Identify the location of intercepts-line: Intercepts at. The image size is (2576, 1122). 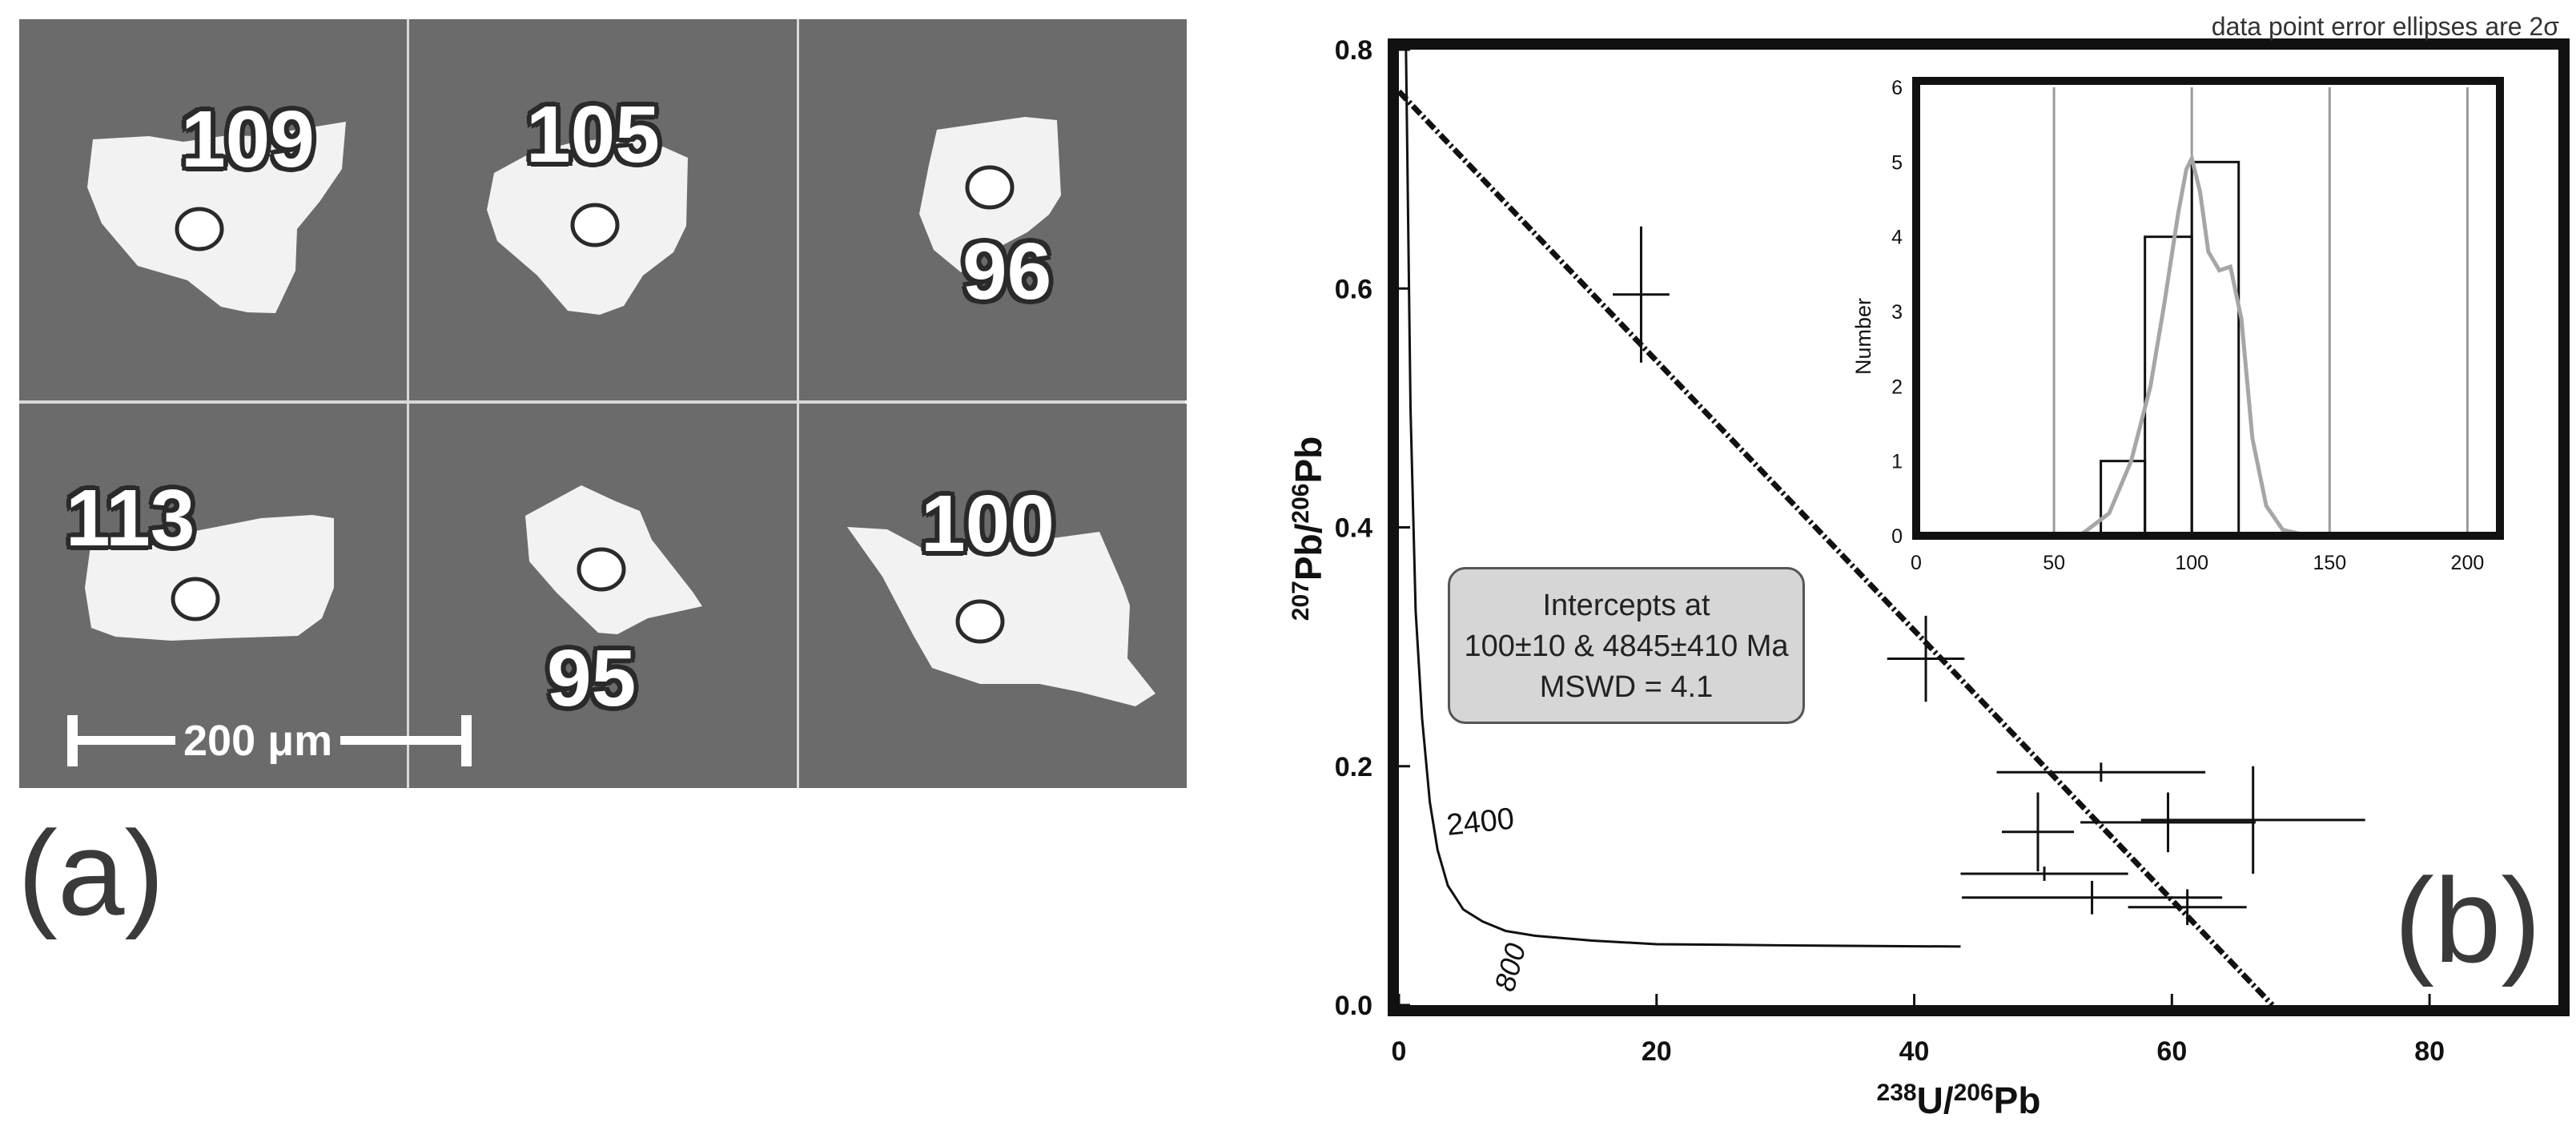
(1626, 606).